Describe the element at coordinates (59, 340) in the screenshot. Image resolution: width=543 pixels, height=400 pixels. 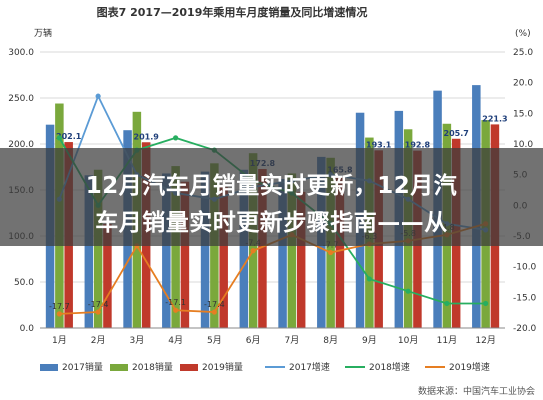
I see `x-tick-label: 1月` at that location.